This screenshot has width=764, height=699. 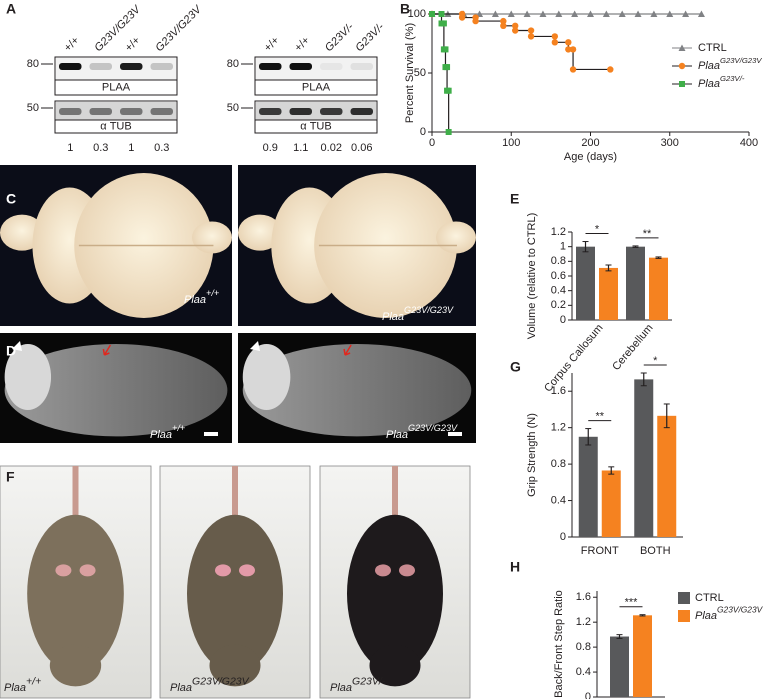 I want to click on y-axis-title: Volume (relative to CTRL), so click(x=532, y=276).